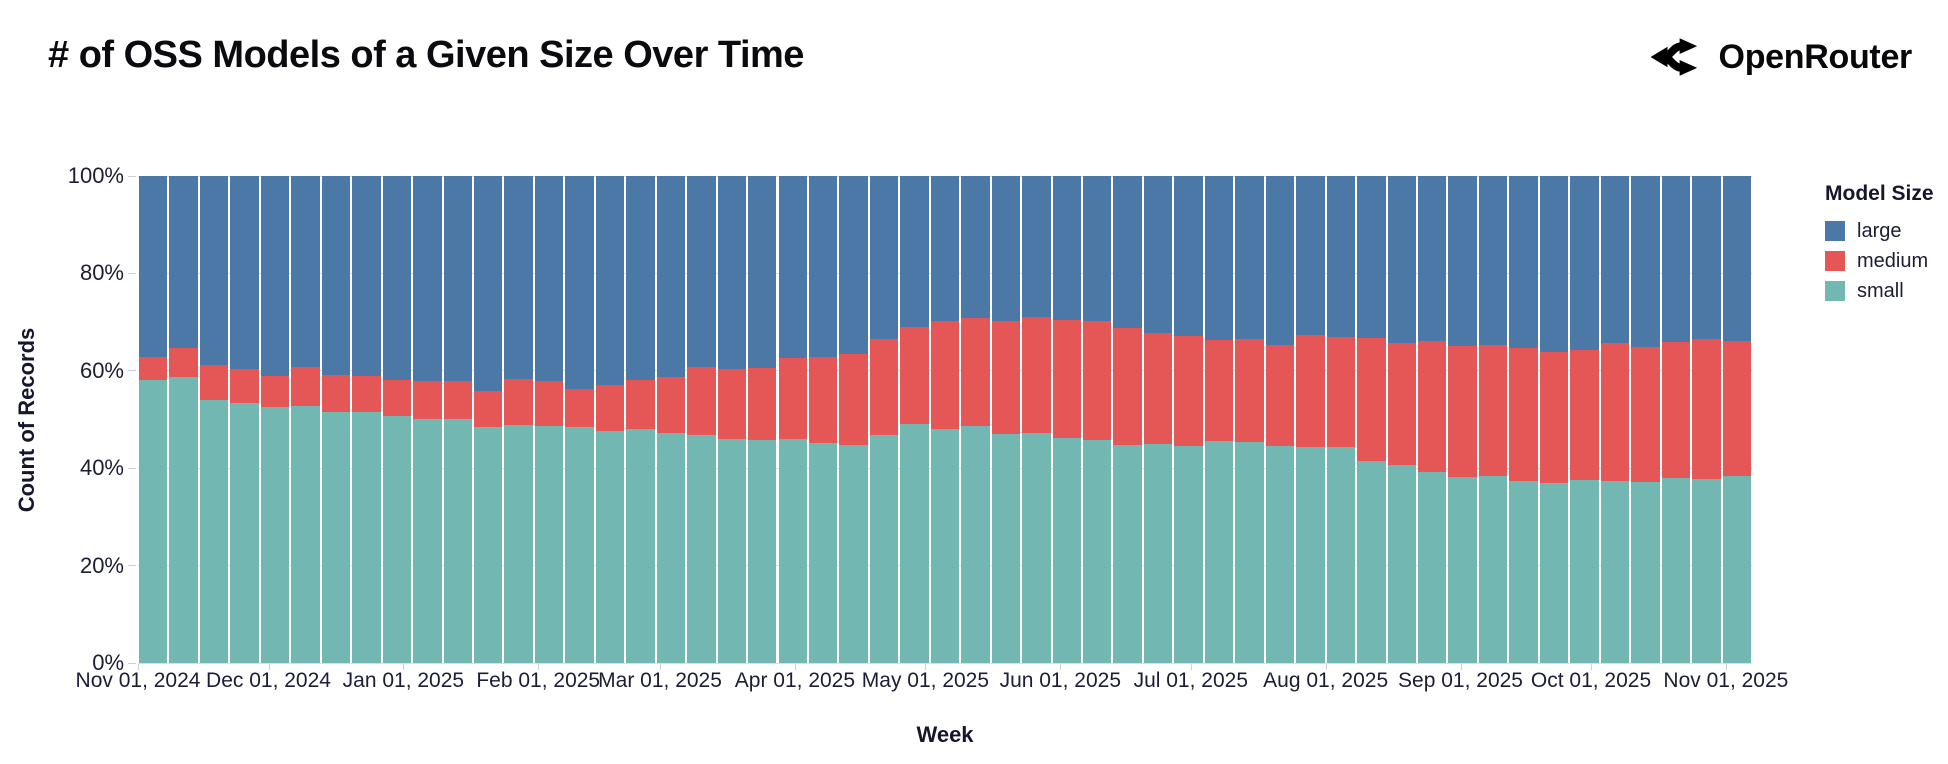 Image resolution: width=1948 pixels, height=764 pixels. I want to click on bar-week-nov-22-2024, so click(244, 419).